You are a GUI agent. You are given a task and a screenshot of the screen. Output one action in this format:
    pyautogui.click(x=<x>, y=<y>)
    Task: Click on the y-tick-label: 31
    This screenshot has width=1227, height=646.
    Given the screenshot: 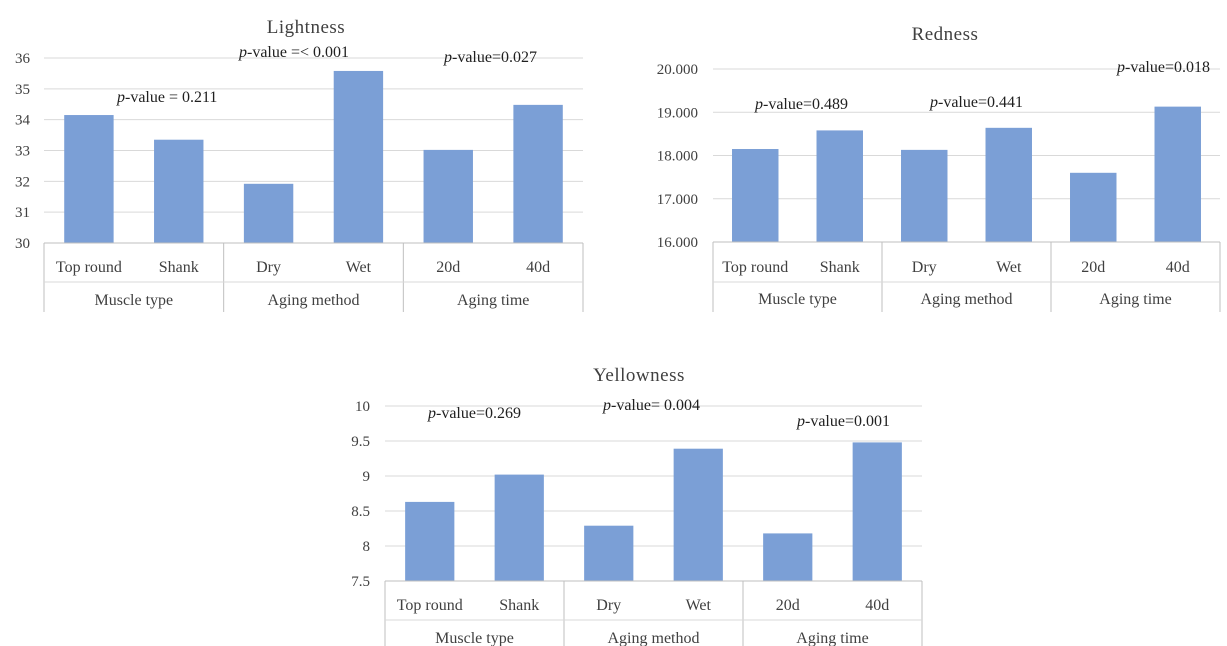 What is the action you would take?
    pyautogui.click(x=22, y=213)
    